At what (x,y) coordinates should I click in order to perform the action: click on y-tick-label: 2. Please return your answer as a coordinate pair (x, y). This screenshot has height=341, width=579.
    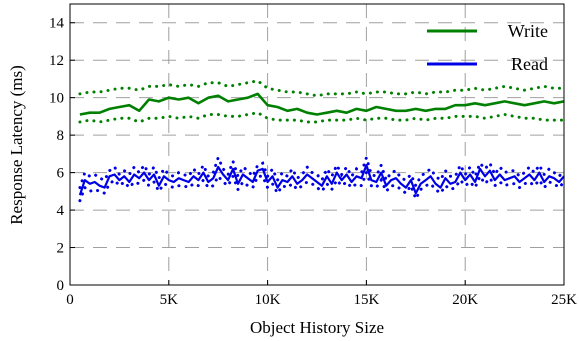
    Looking at the image, I should click on (61, 249).